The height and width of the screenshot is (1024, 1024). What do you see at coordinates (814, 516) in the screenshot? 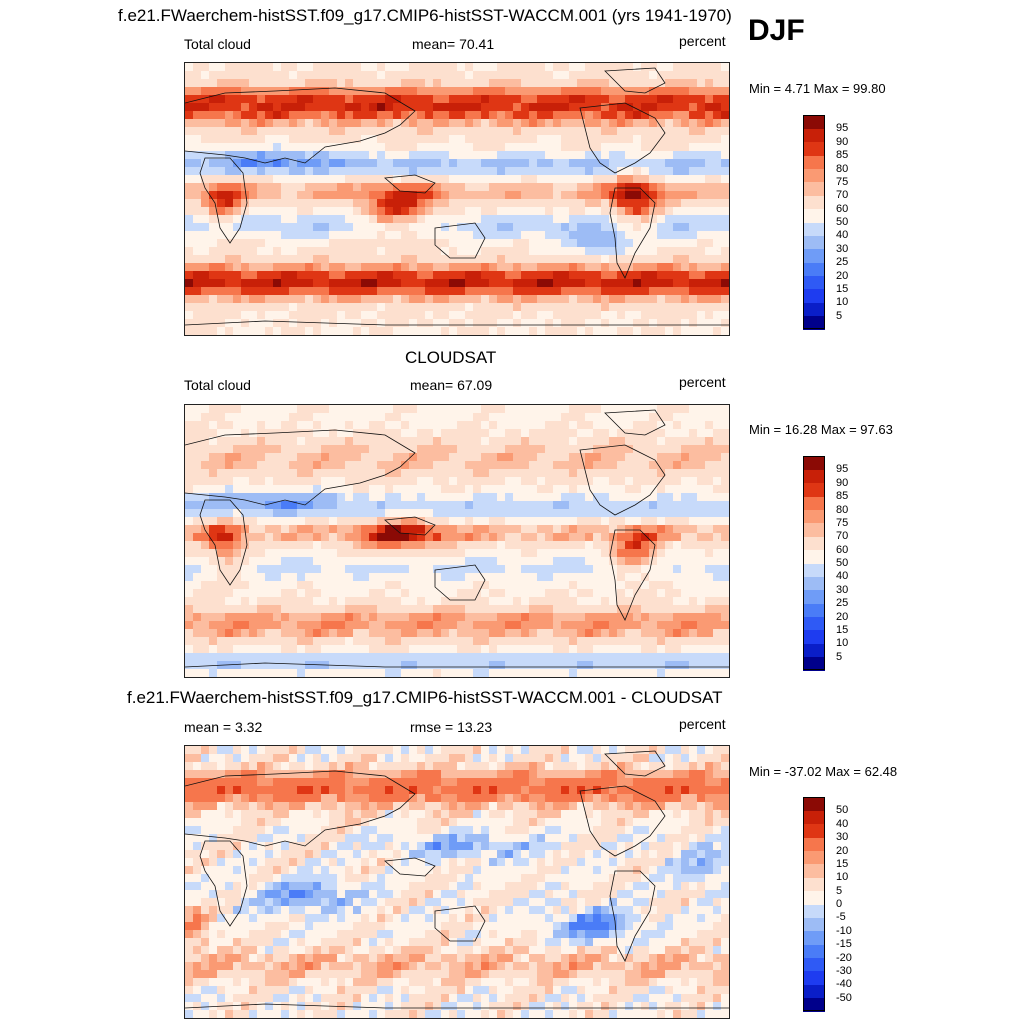
I see `colorbar-swatch` at bounding box center [814, 516].